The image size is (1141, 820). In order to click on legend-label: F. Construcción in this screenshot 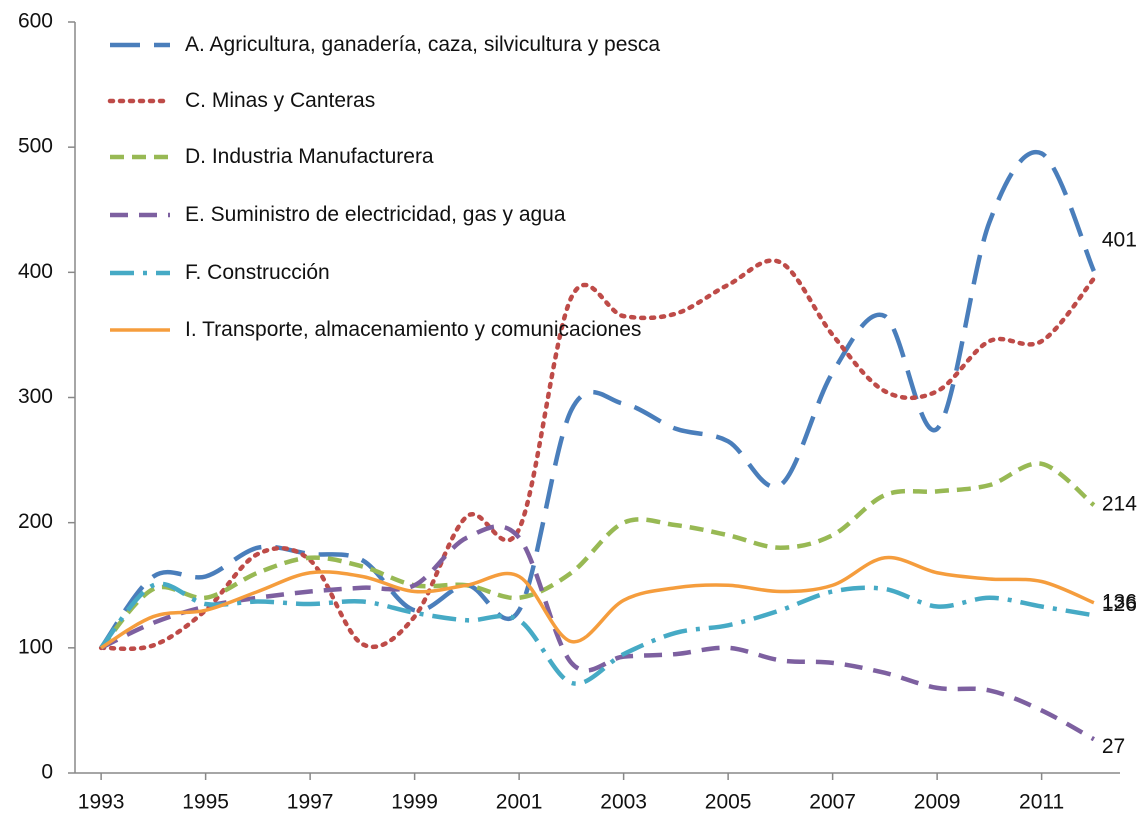, I will do `click(257, 272)`.